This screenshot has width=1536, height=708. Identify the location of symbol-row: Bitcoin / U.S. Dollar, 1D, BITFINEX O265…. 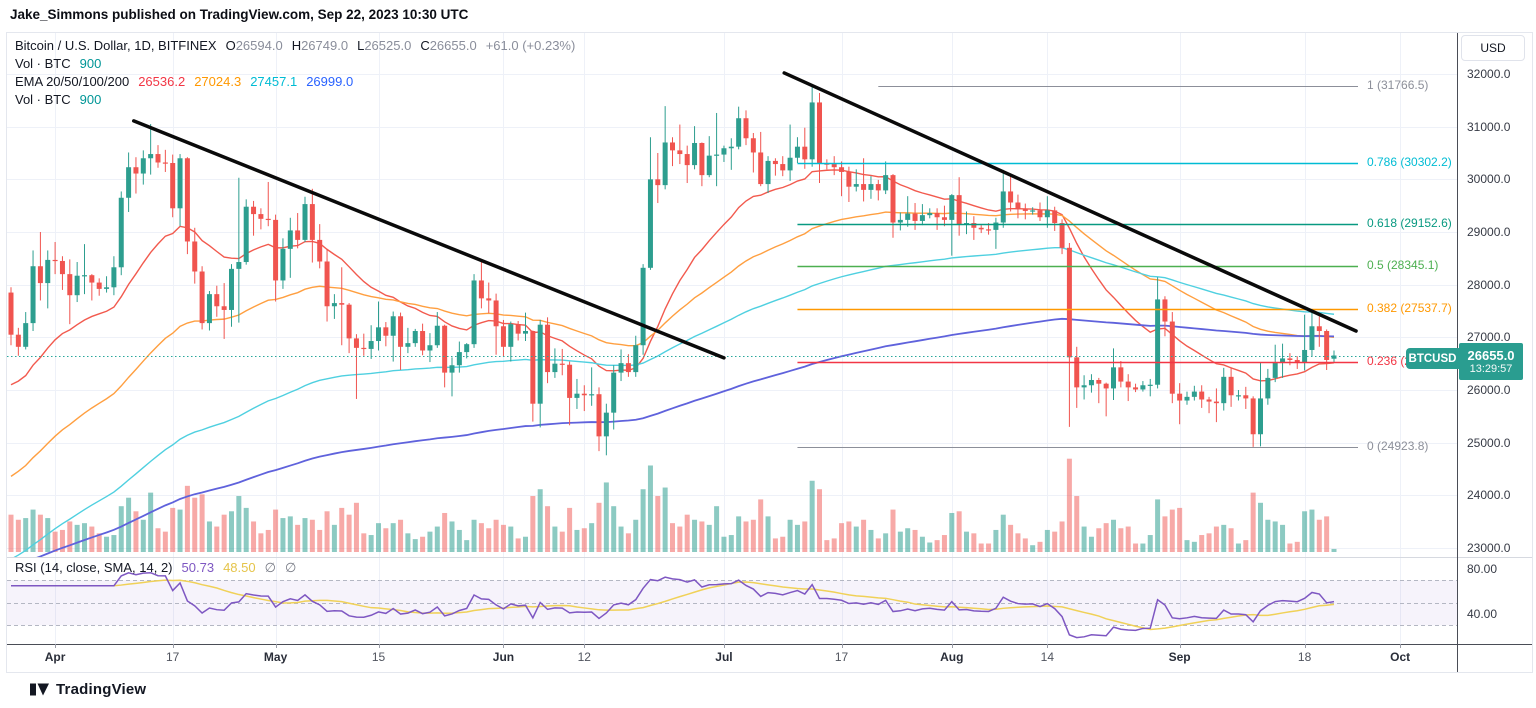
(295, 46).